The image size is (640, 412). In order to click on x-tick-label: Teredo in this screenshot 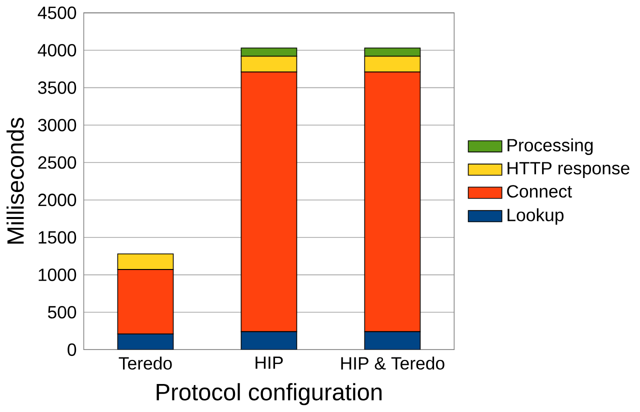, I will do `click(145, 363)`.